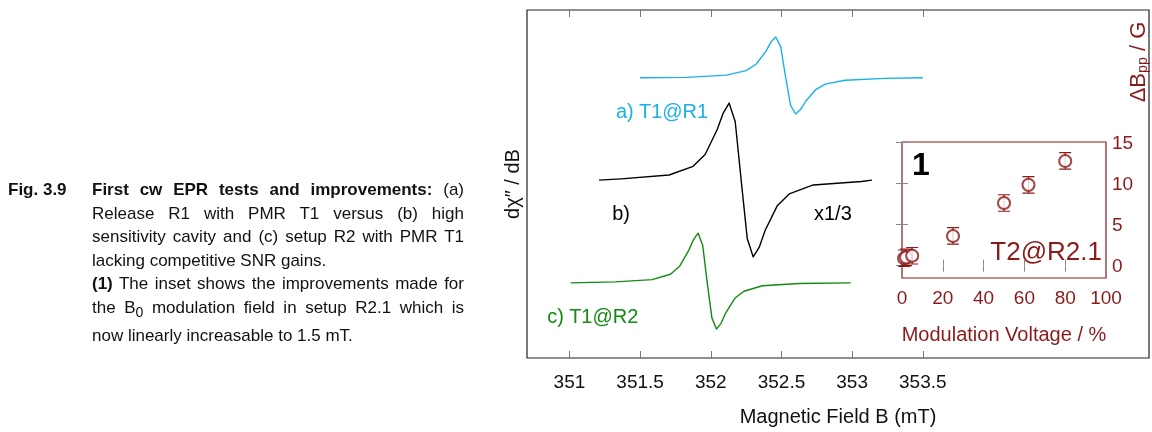  Describe the element at coordinates (710, 381) in the screenshot. I see `x-tick-label: 352` at that location.